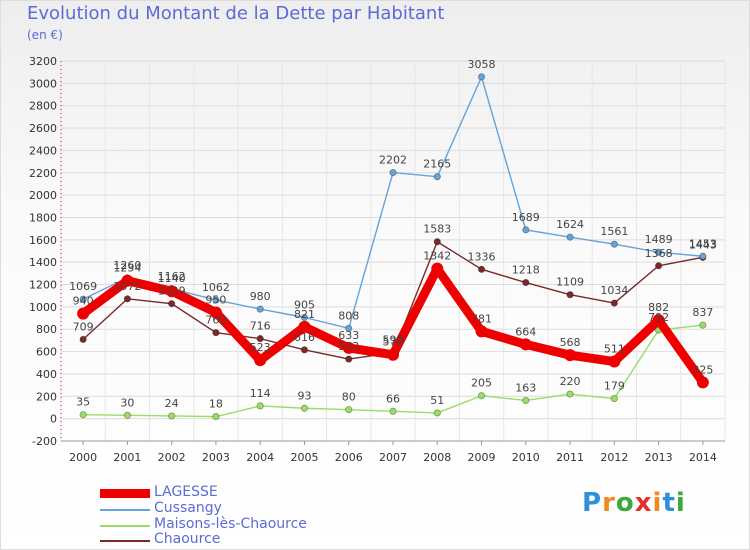  Describe the element at coordinates (304, 395) in the screenshot. I see `data-label-maisons-l-s-chaource: 93` at that location.